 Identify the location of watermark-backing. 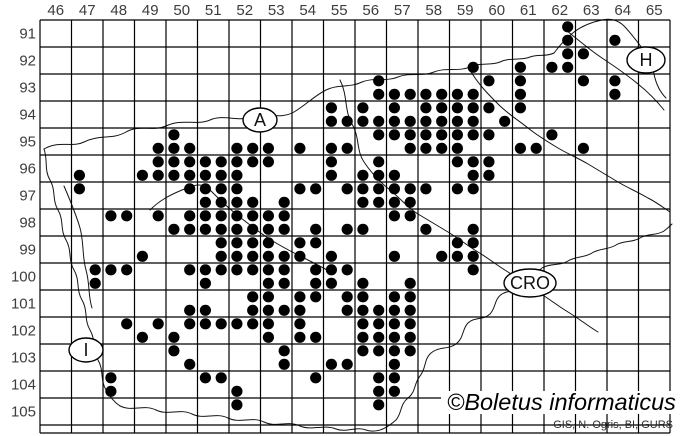
(557, 402).